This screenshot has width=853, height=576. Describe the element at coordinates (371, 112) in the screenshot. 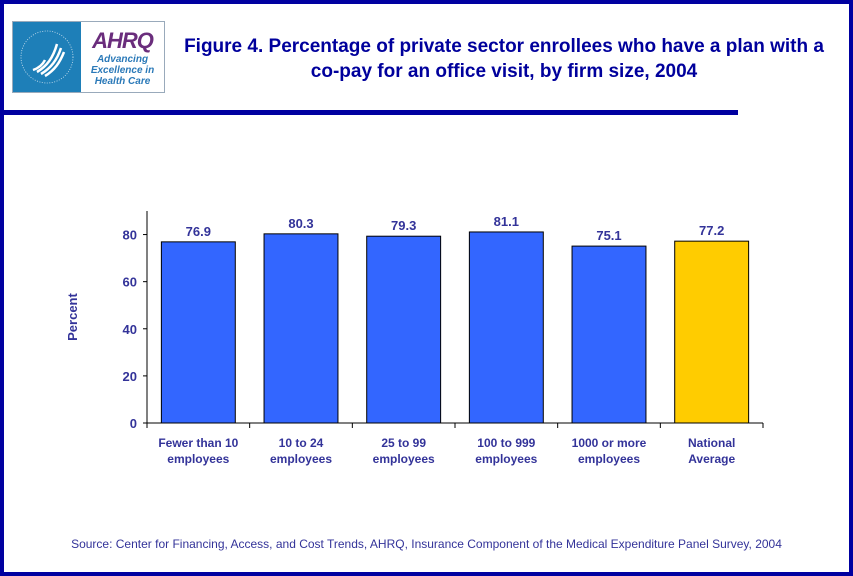

I see `header-divider` at that location.